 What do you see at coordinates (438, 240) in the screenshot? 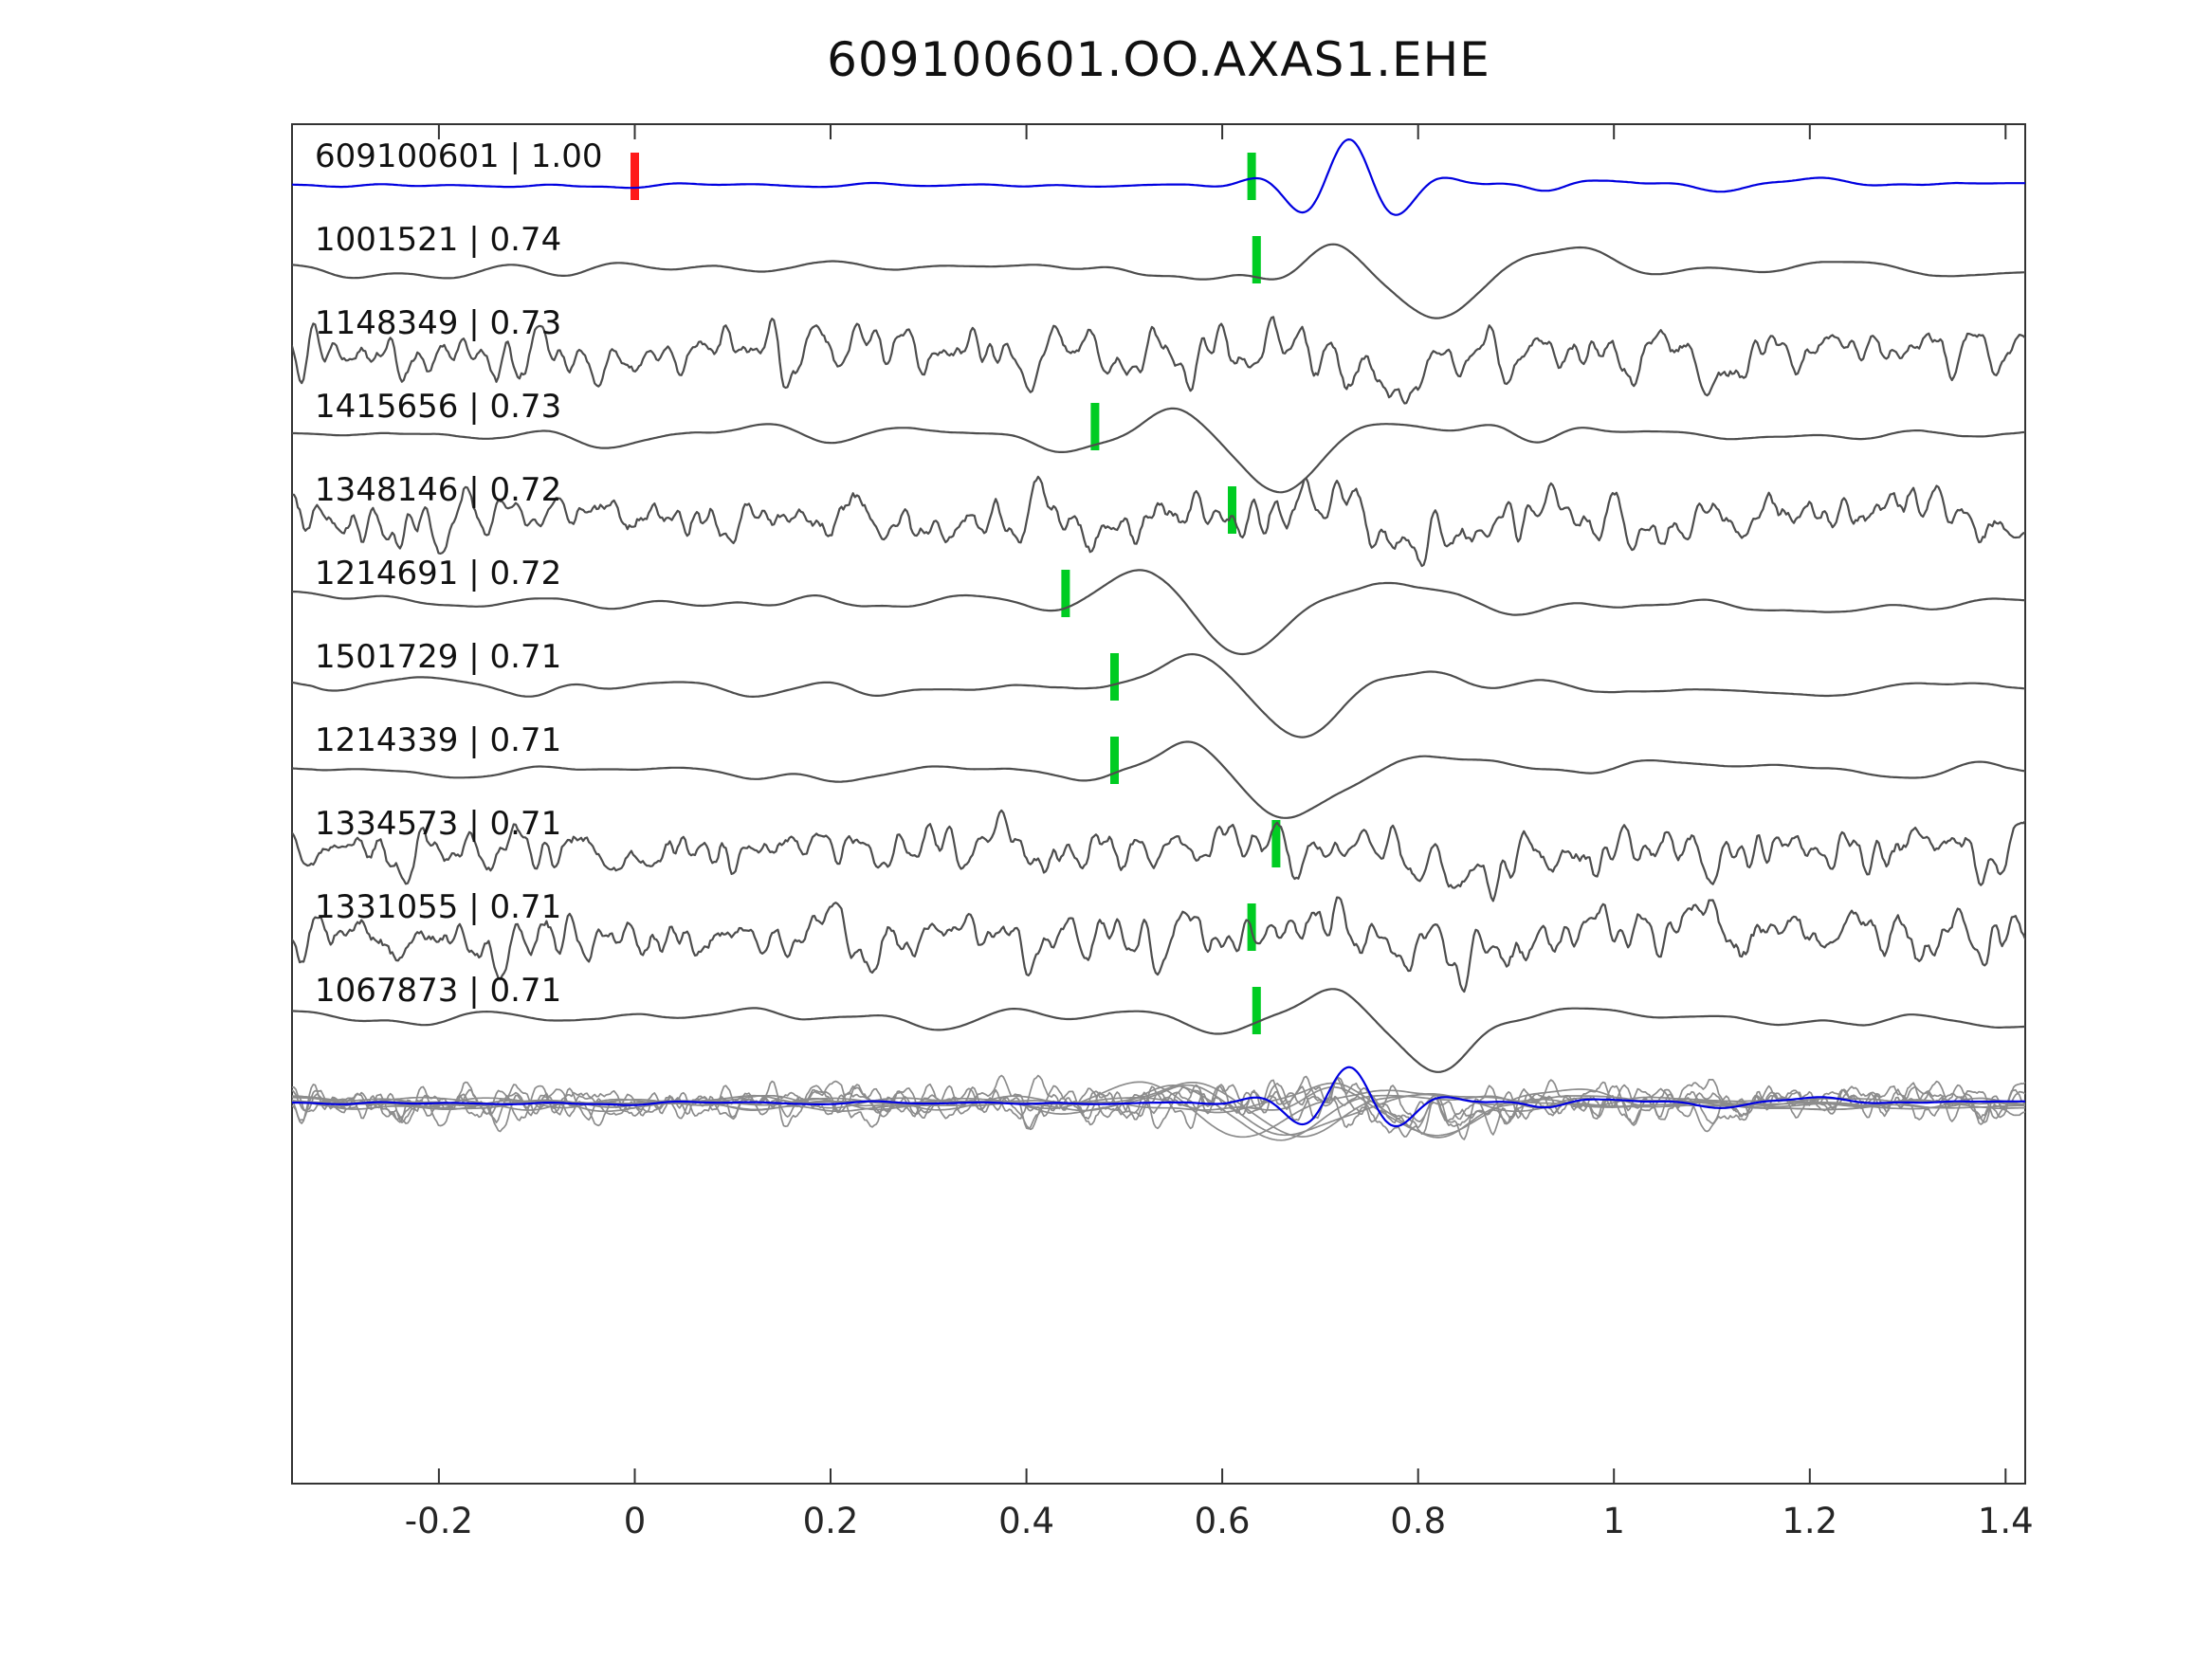
I see `trace-label: 1001521 | 0.74` at bounding box center [438, 240].